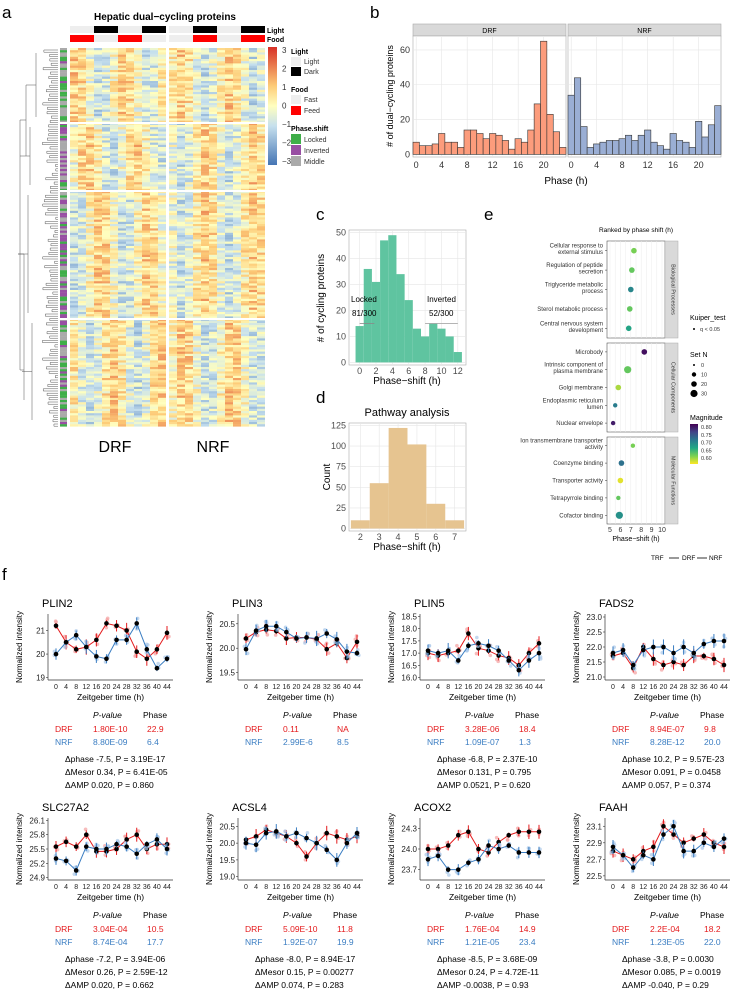 This screenshot has height=999, width=731. Describe the element at coordinates (245, 29) in the screenshot. I see `light-track-cell` at that location.